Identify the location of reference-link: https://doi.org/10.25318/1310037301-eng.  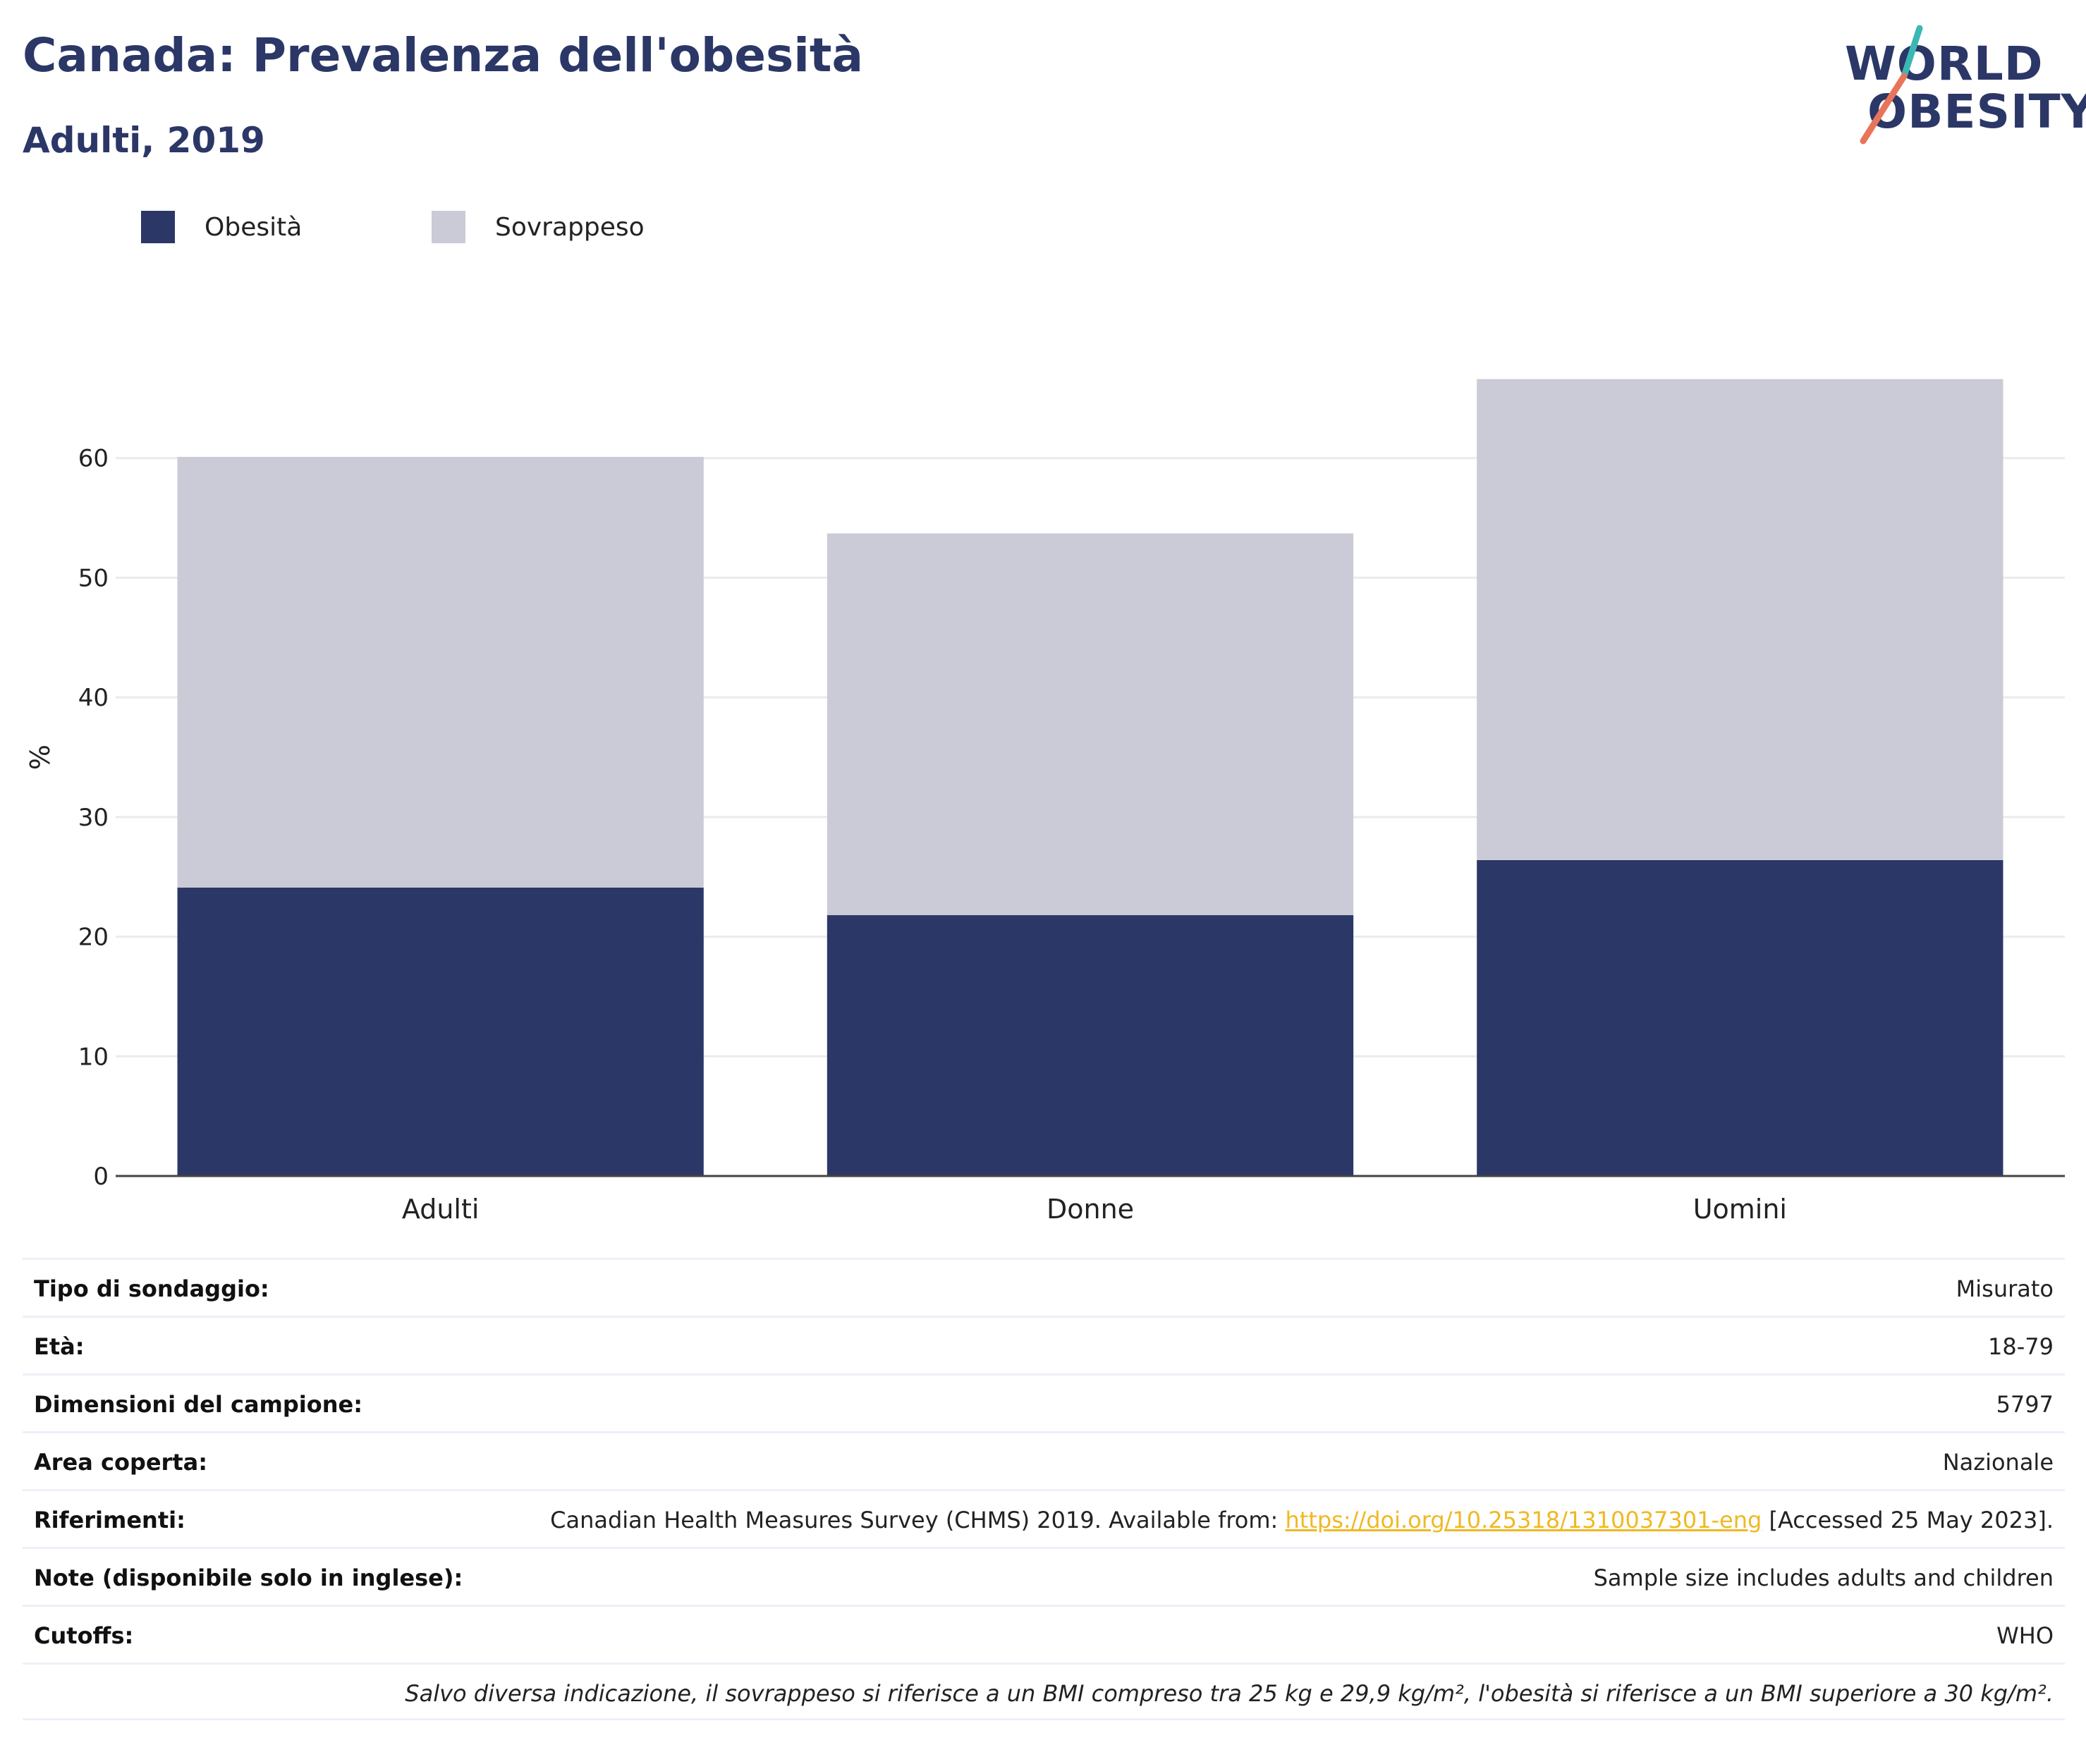
(1523, 1520).